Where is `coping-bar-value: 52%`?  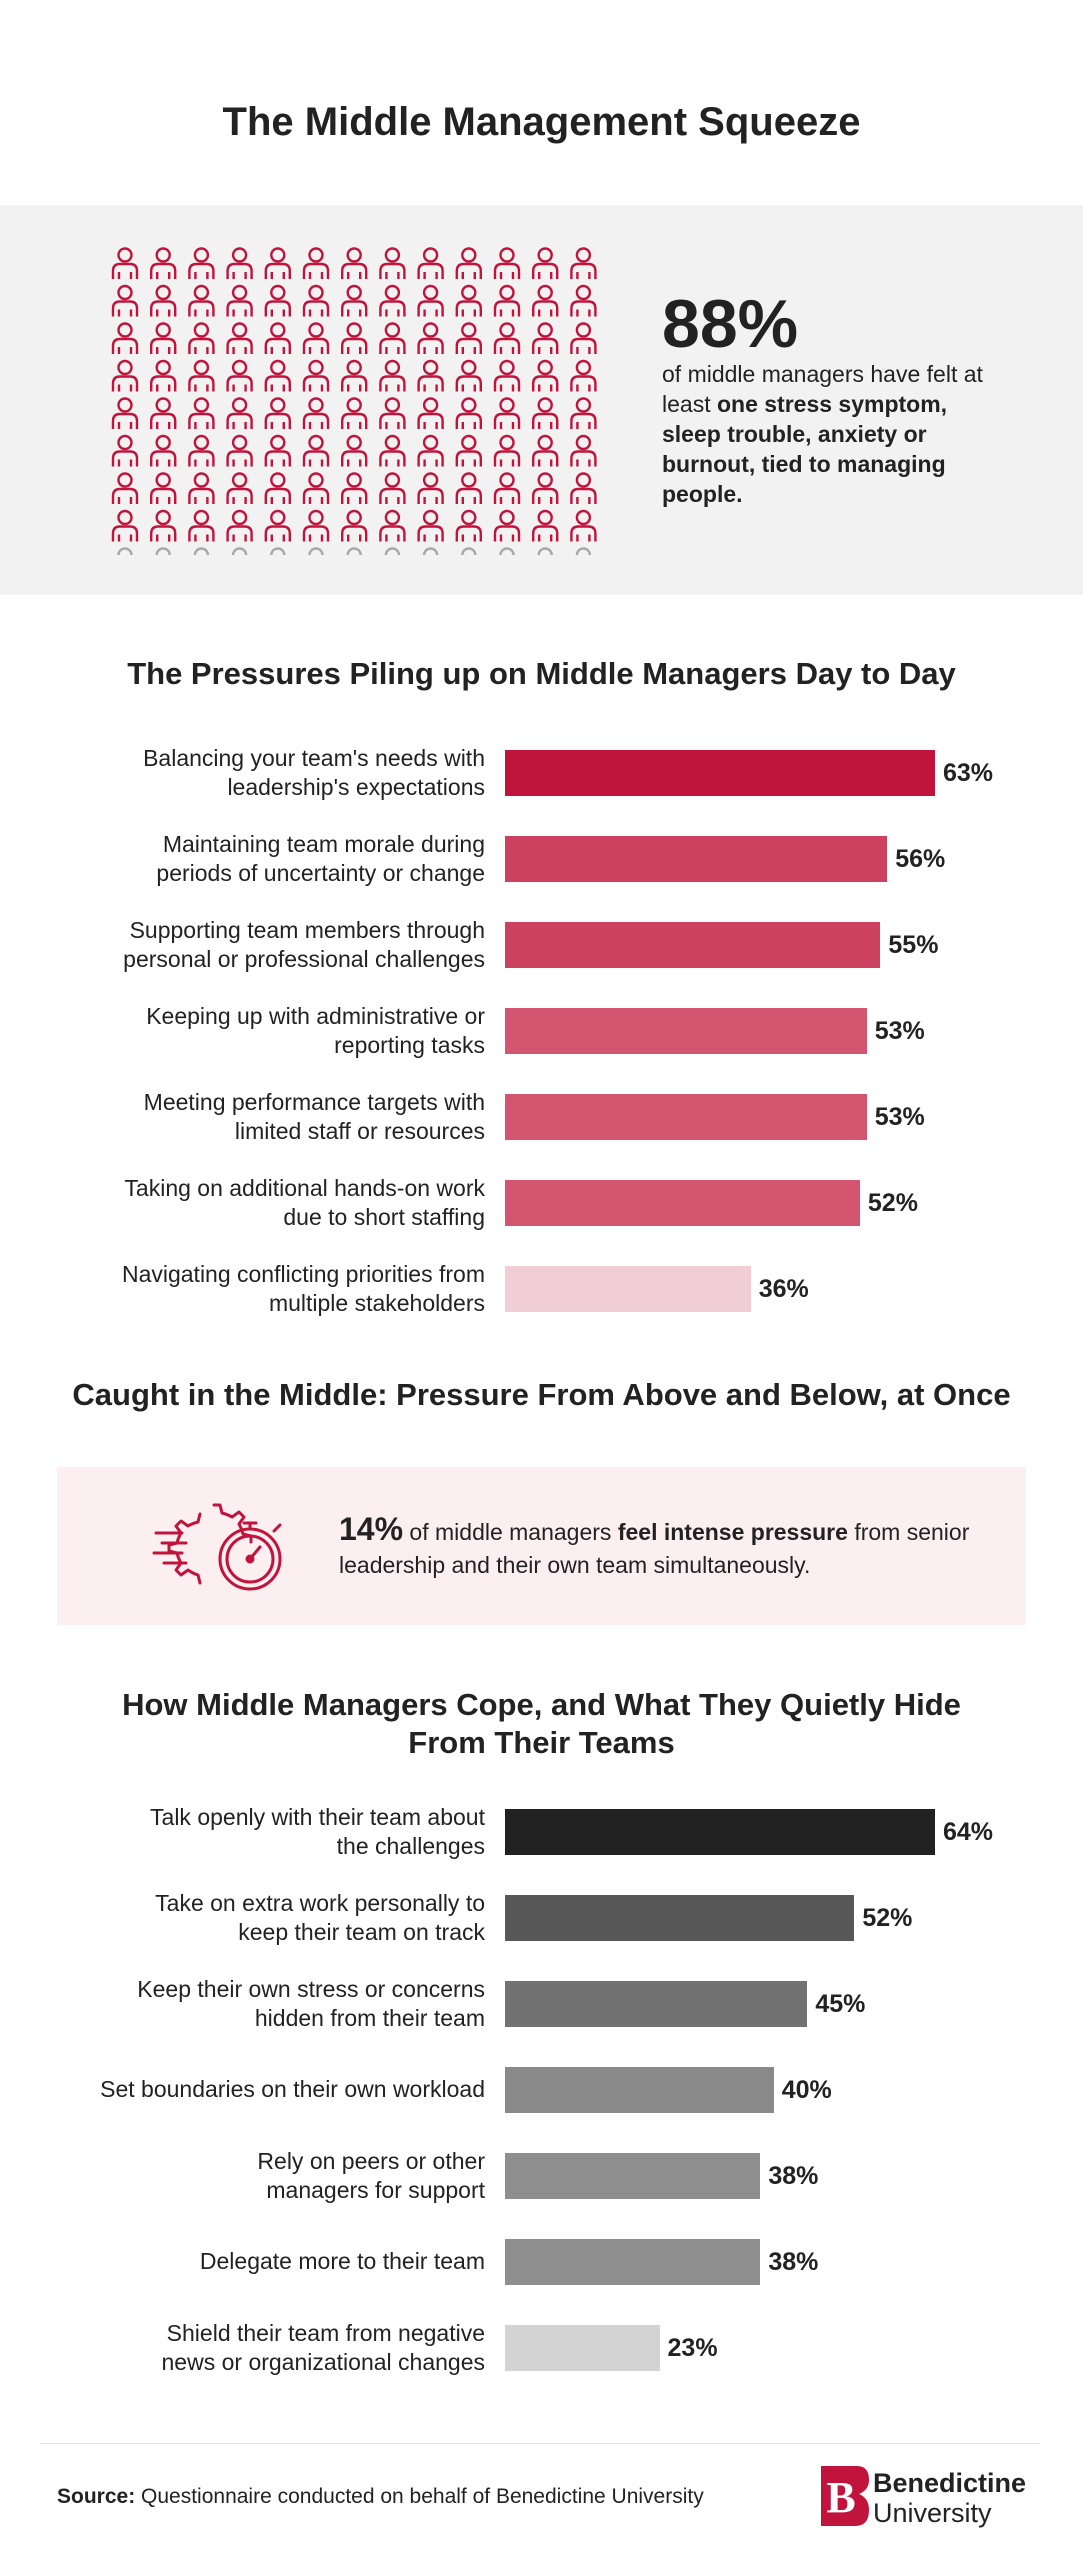 coping-bar-value: 52% is located at coordinates (887, 1918).